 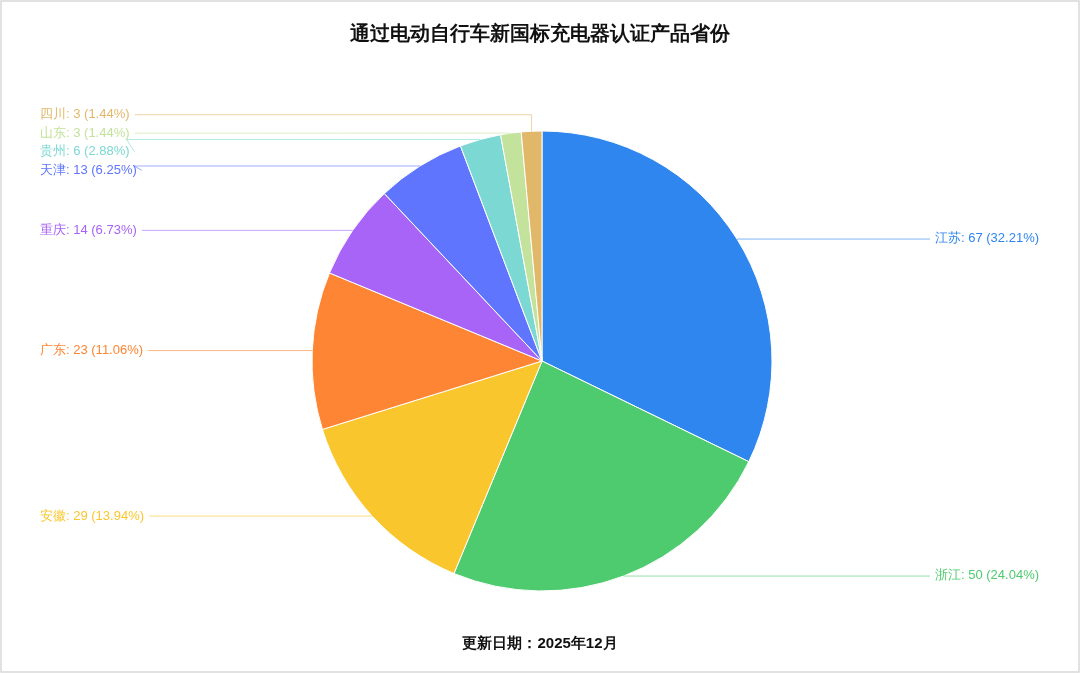 I want to click on data-label: 安徽: 29 (13.94%), so click(x=92, y=515).